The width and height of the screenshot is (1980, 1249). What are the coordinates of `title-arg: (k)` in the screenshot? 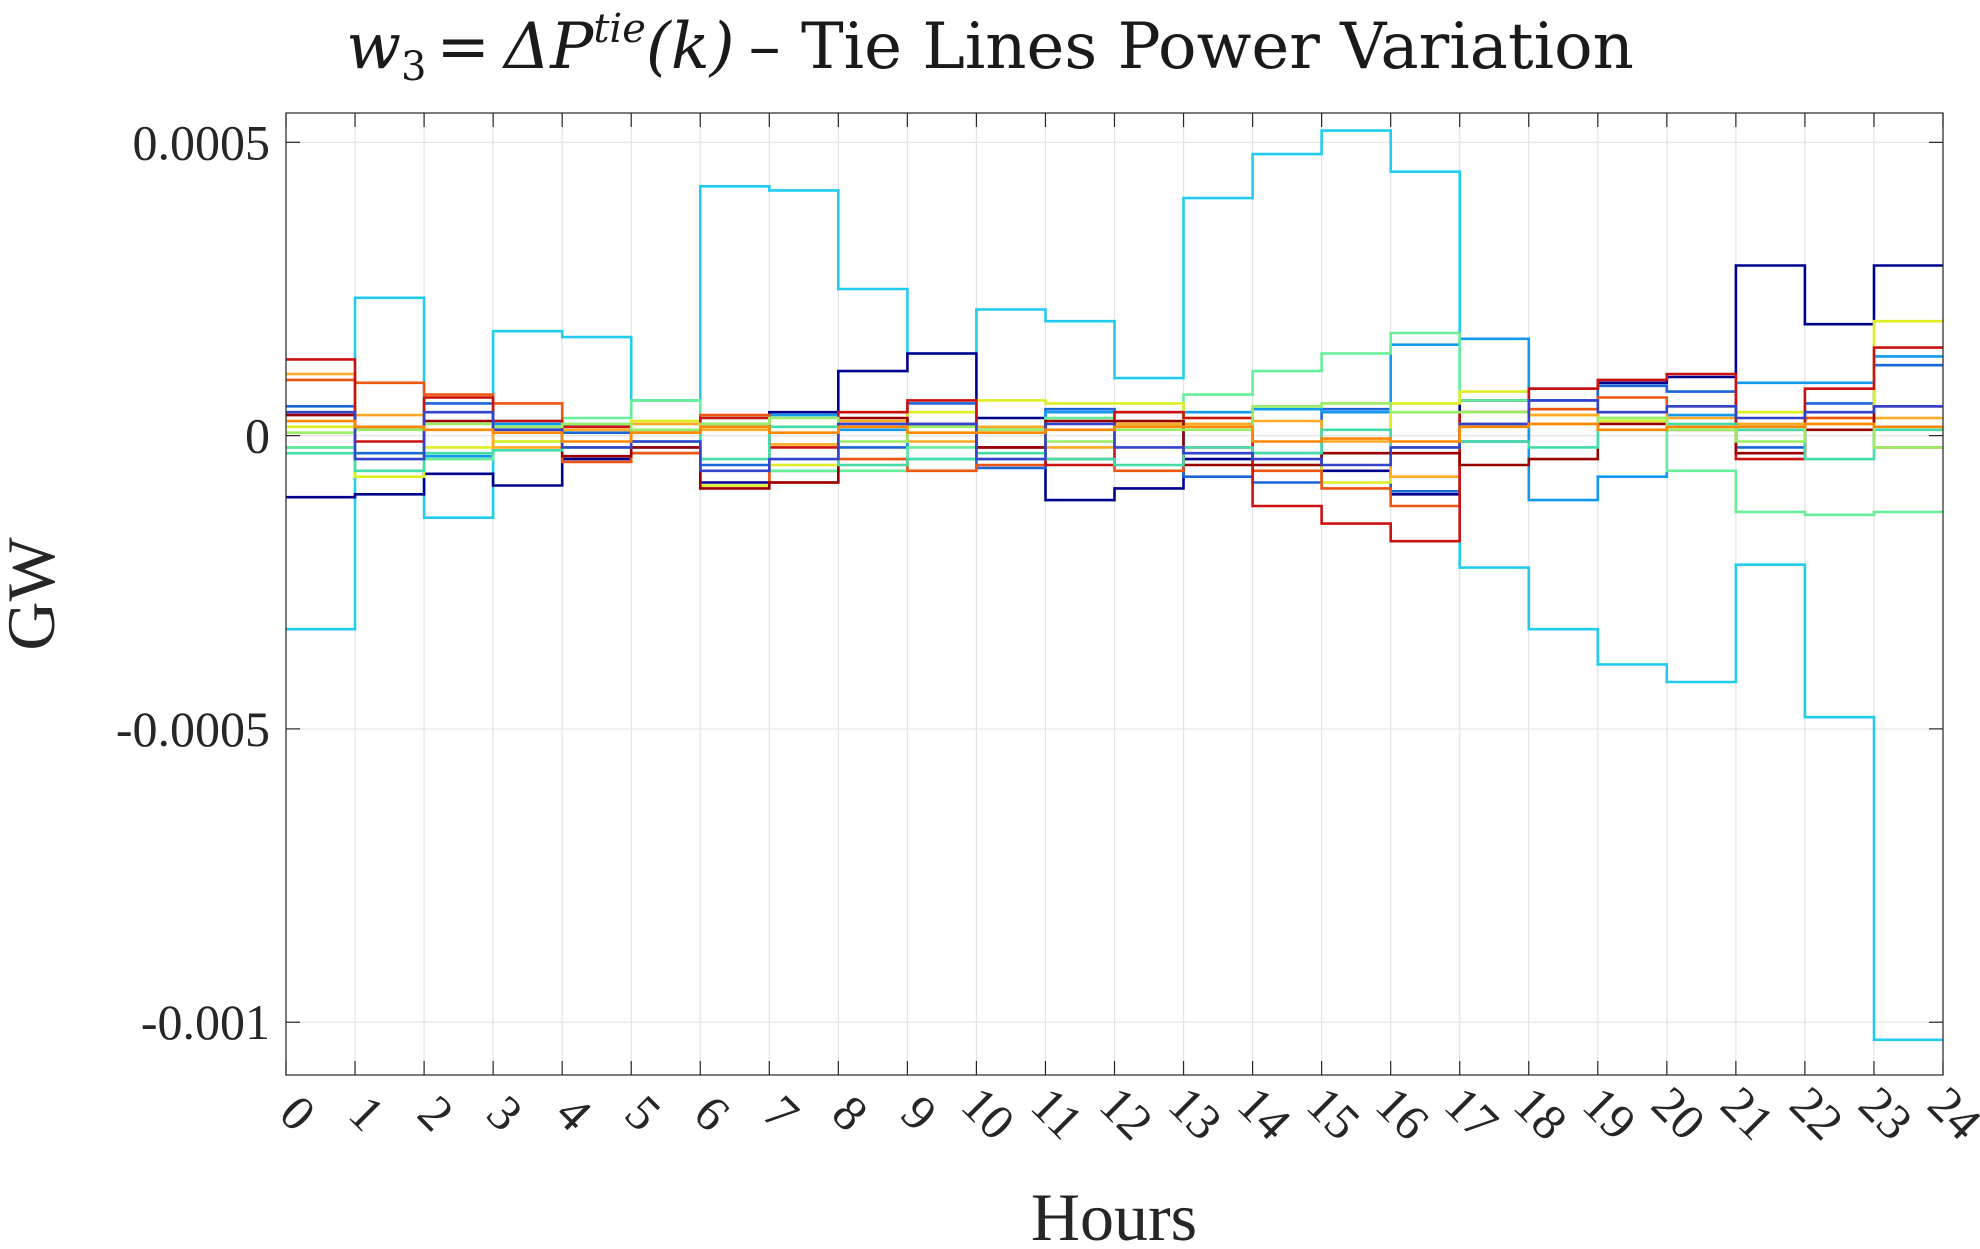 It's located at (690, 47).